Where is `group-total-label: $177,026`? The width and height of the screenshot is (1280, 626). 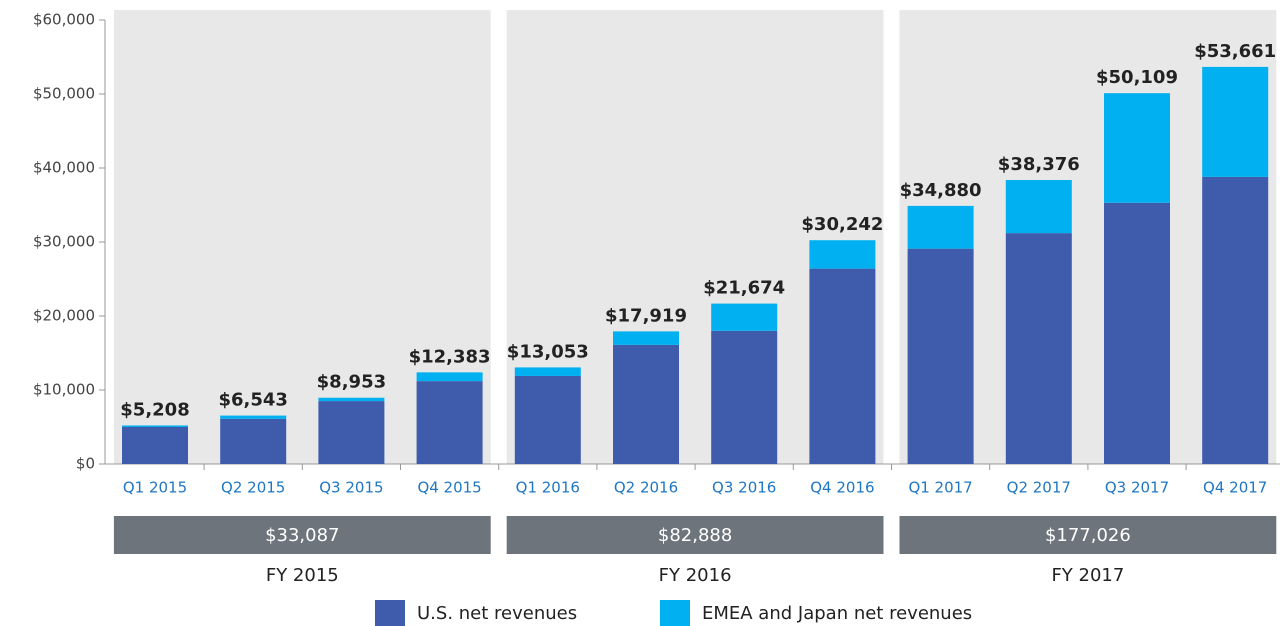
group-total-label: $177,026 is located at coordinates (1088, 535).